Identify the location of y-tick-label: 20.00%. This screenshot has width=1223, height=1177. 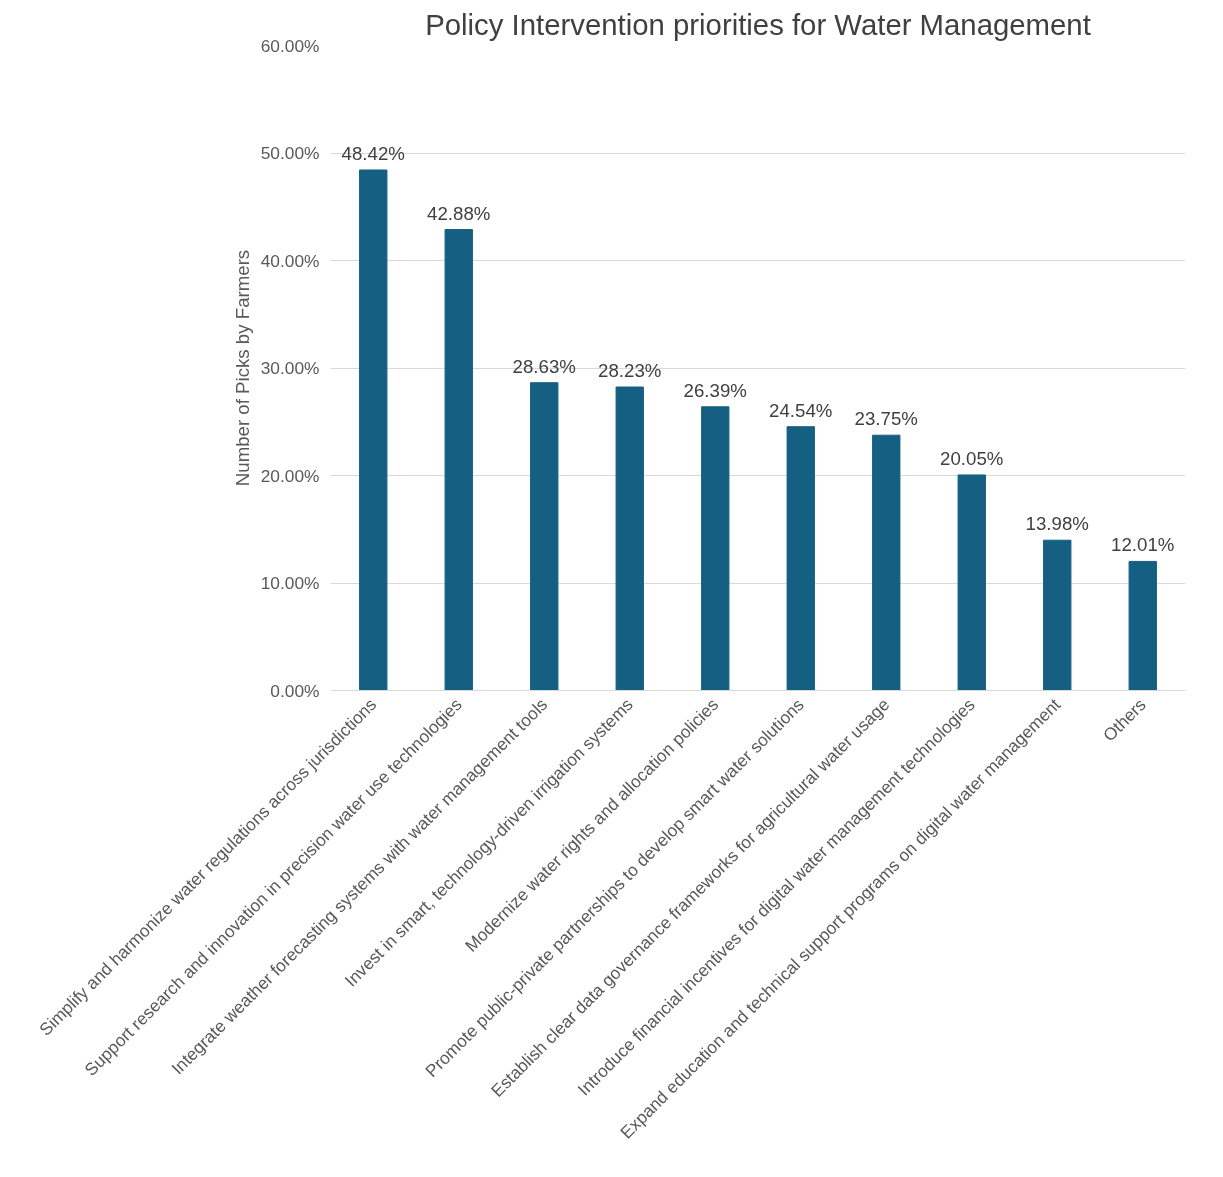
(290, 475).